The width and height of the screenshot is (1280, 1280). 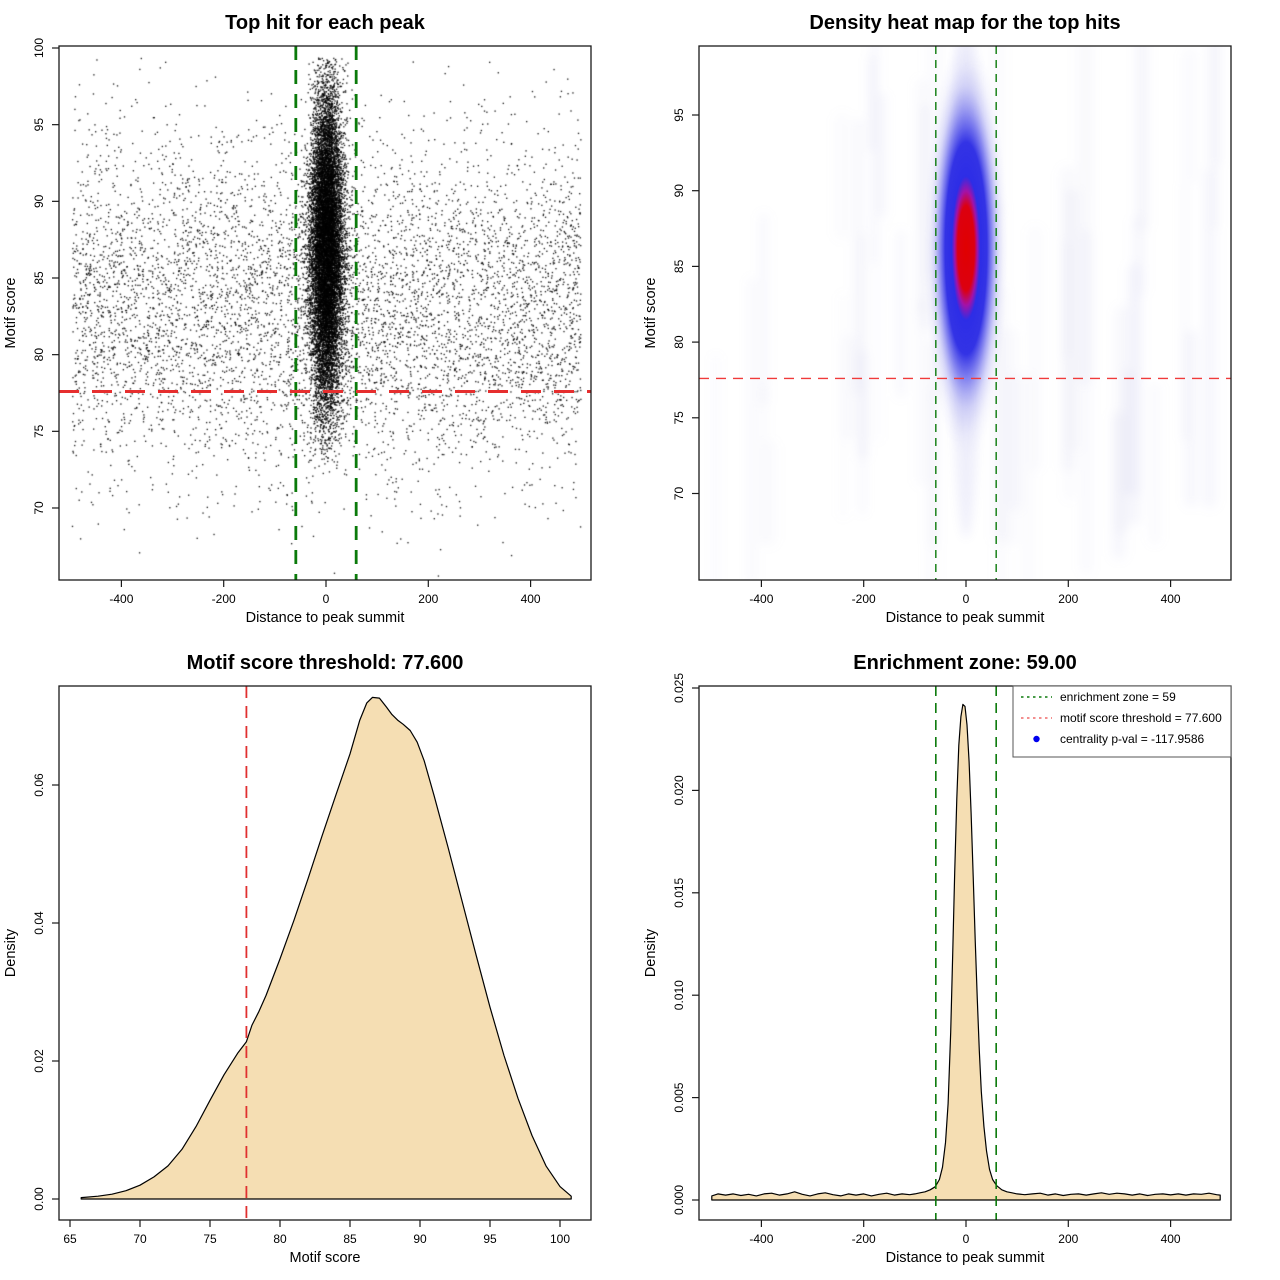 What do you see at coordinates (39, 48) in the screenshot?
I see `y-tick-label: 100` at bounding box center [39, 48].